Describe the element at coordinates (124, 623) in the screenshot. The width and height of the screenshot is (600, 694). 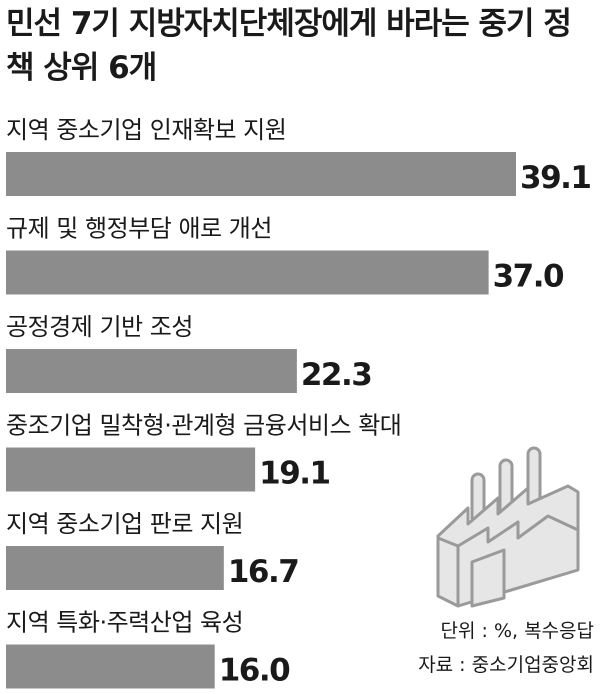
I see `category-label: 지역 특화·주력산업 육성` at that location.